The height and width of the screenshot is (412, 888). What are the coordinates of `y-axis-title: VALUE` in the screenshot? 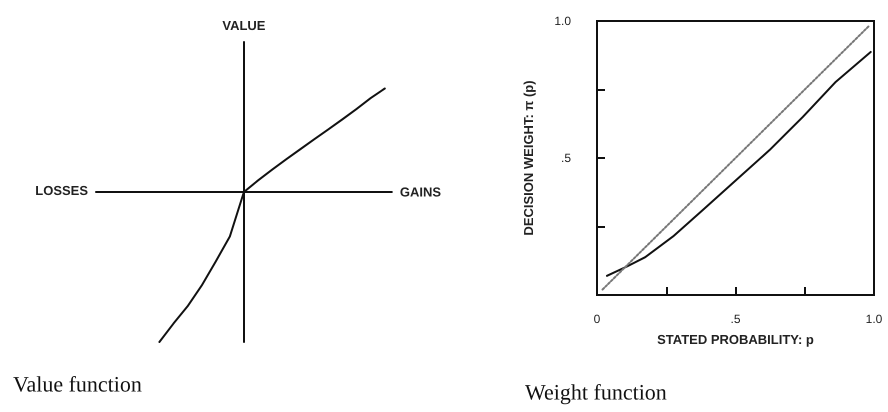 It's located at (244, 25).